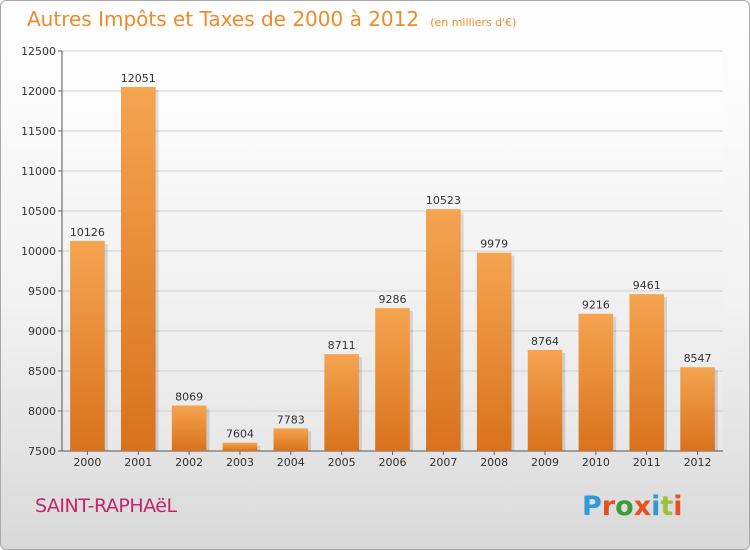 The height and width of the screenshot is (550, 750). Describe the element at coordinates (223, 19) in the screenshot. I see `chart-title: Autres Impôts et Taxes de 2000 à 2012` at that location.